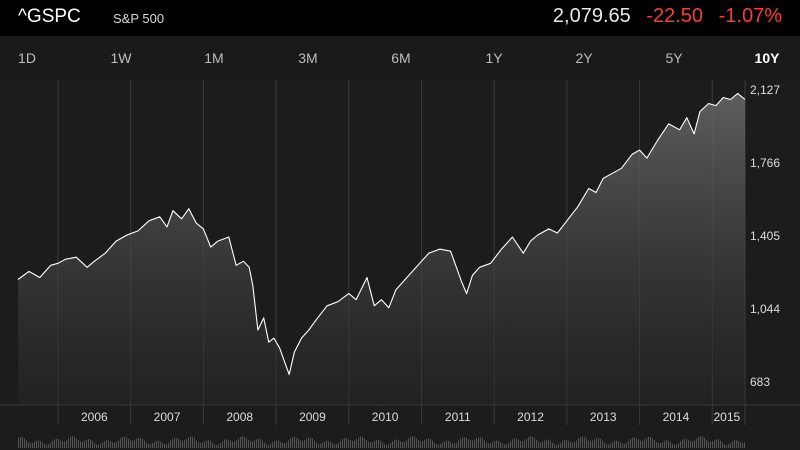 This screenshot has width=800, height=450. I want to click on tab-6m: 6M, so click(401, 58).